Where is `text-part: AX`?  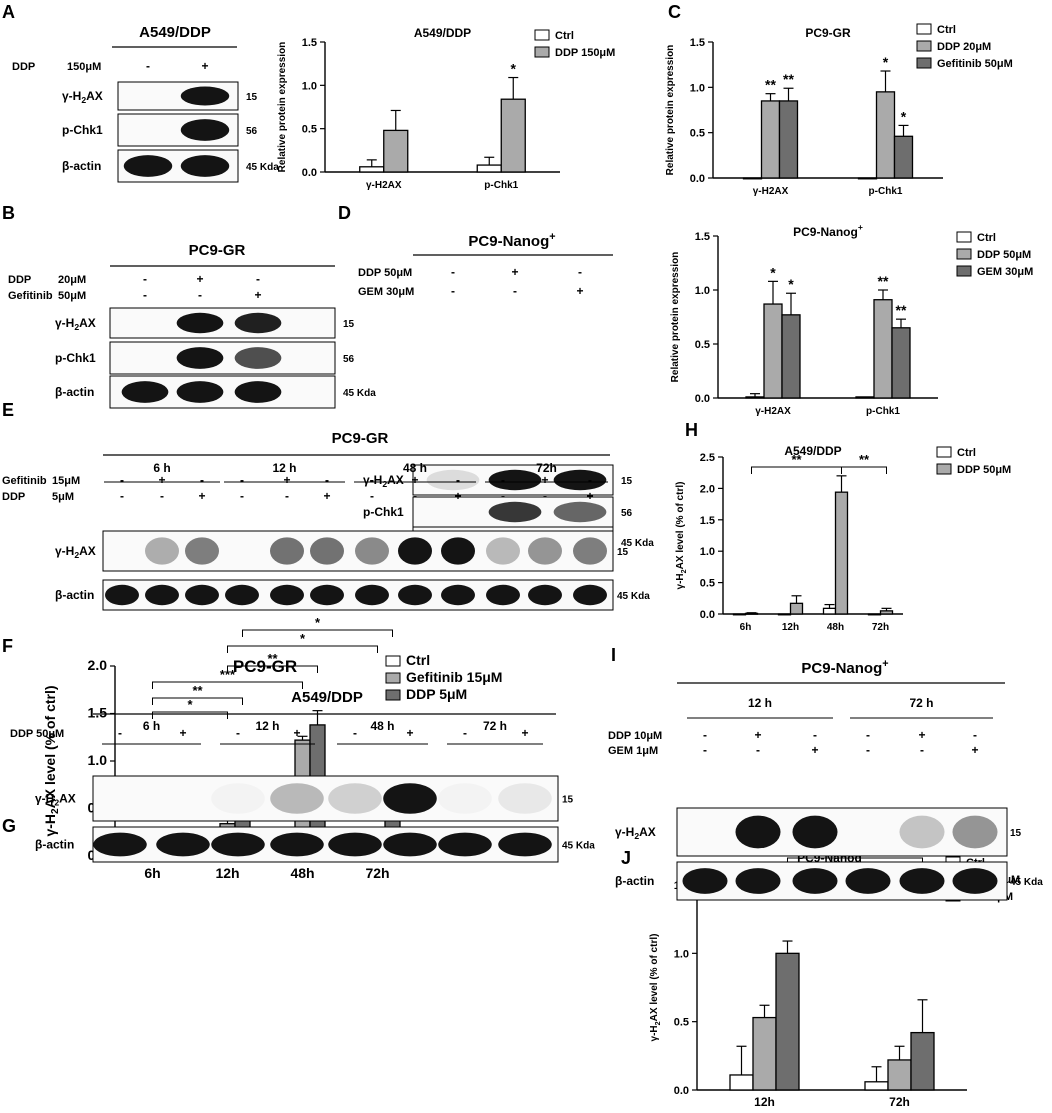 text-part: AX is located at coordinates (87, 551).